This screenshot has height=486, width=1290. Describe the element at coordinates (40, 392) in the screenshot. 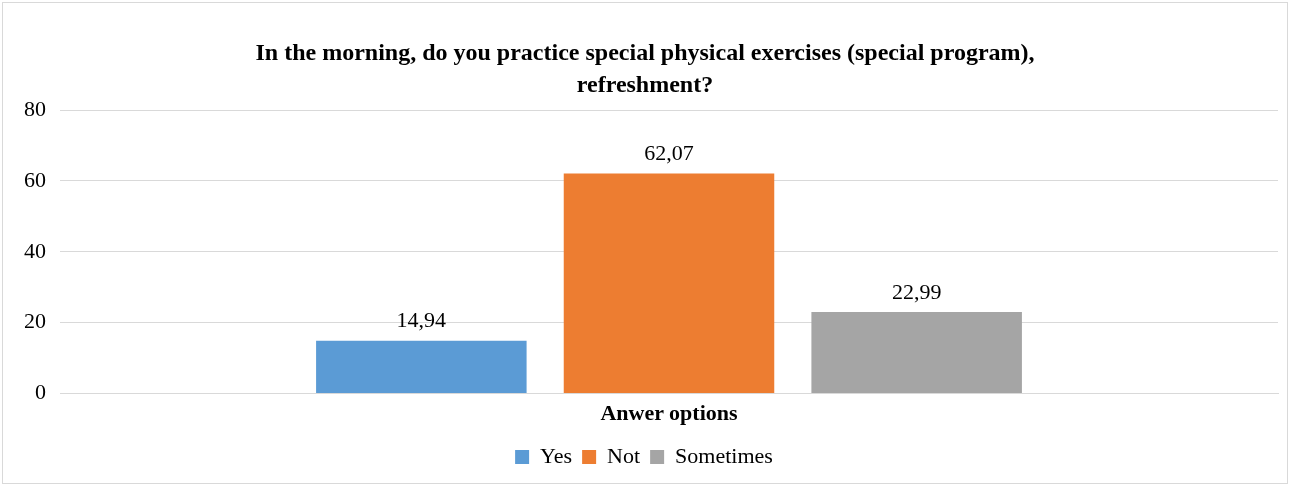

I see `y-tick-label: 0` at that location.